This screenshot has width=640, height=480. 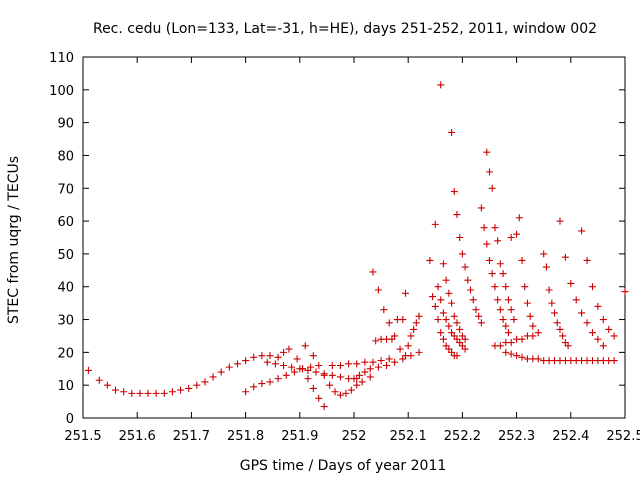 What do you see at coordinates (70, 419) in the screenshot?
I see `y-tick-label: 0` at bounding box center [70, 419].